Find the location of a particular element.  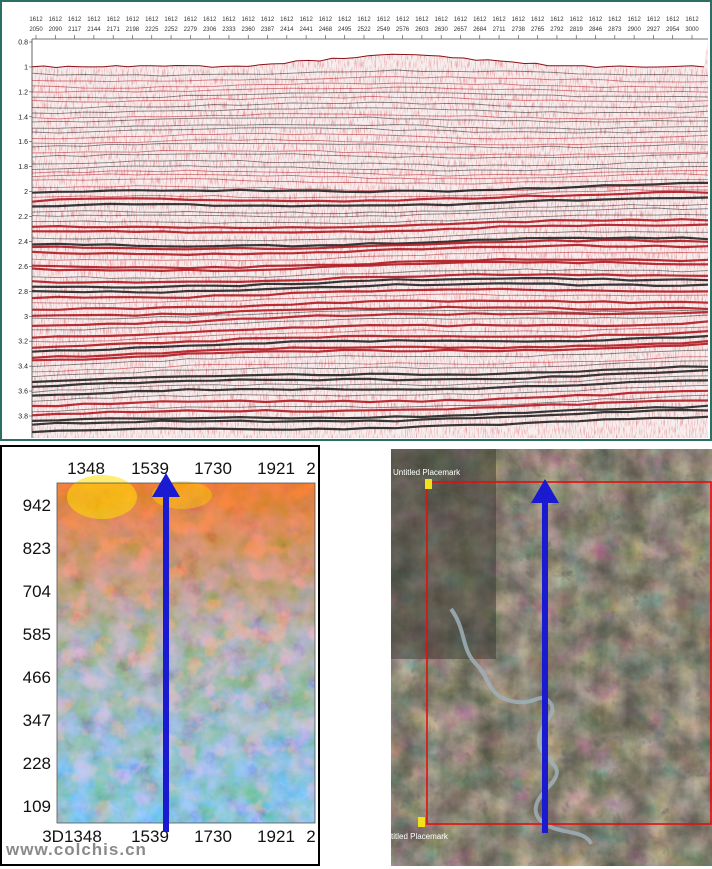

map-y-axis: 942 823 704 585 466 347 228 109 is located at coordinates (37, 656).